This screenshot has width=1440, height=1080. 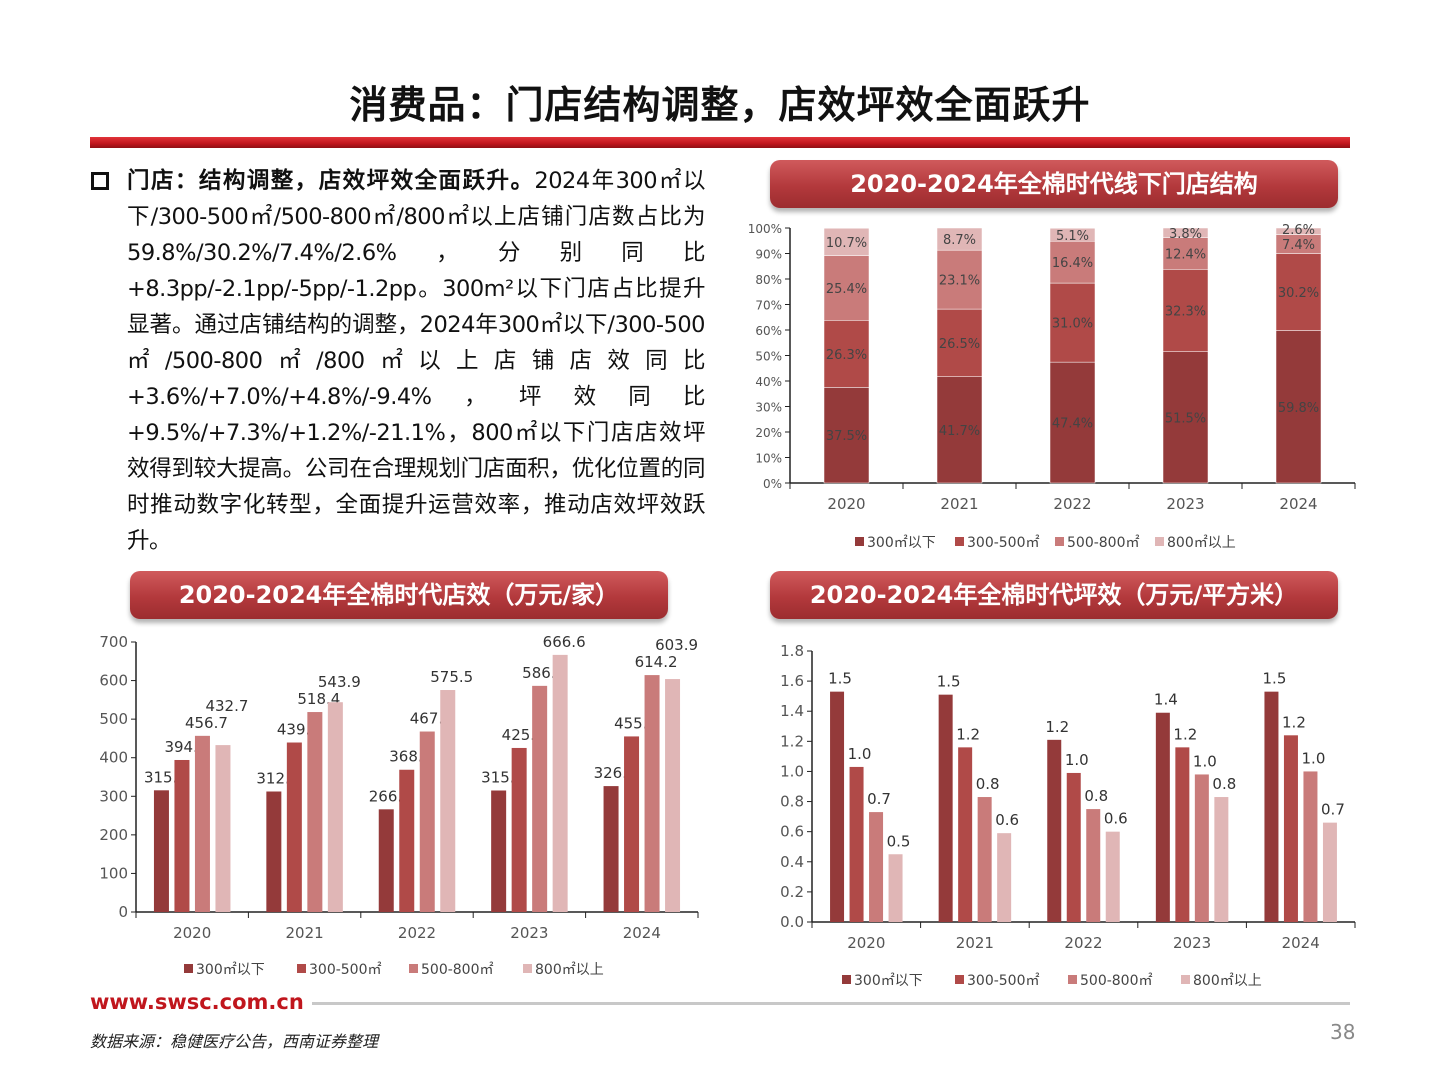 What do you see at coordinates (123, 912) in the screenshot?
I see `y-tick-label: 0` at bounding box center [123, 912].